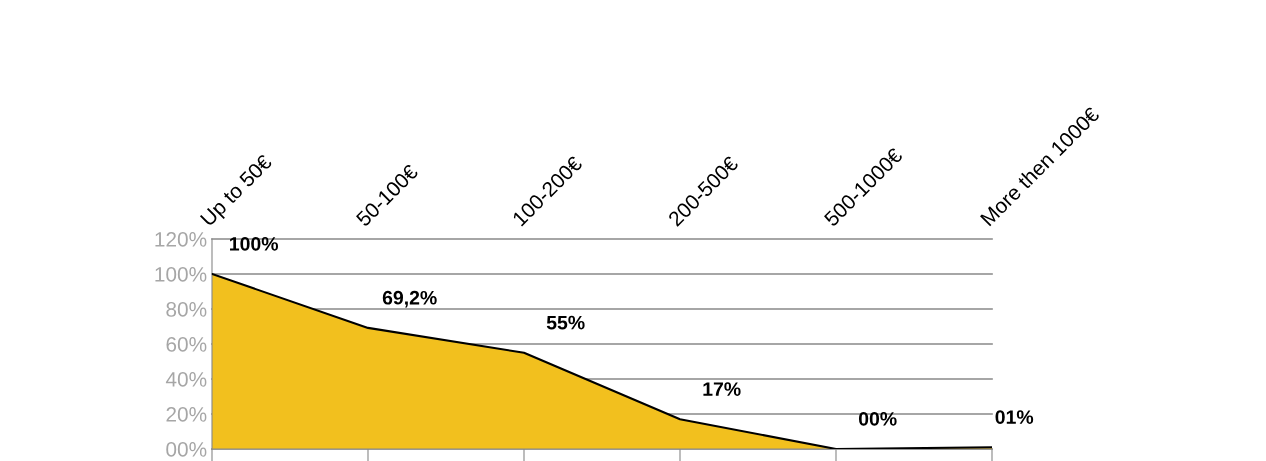  I want to click on data-label: 17%, so click(722, 389).